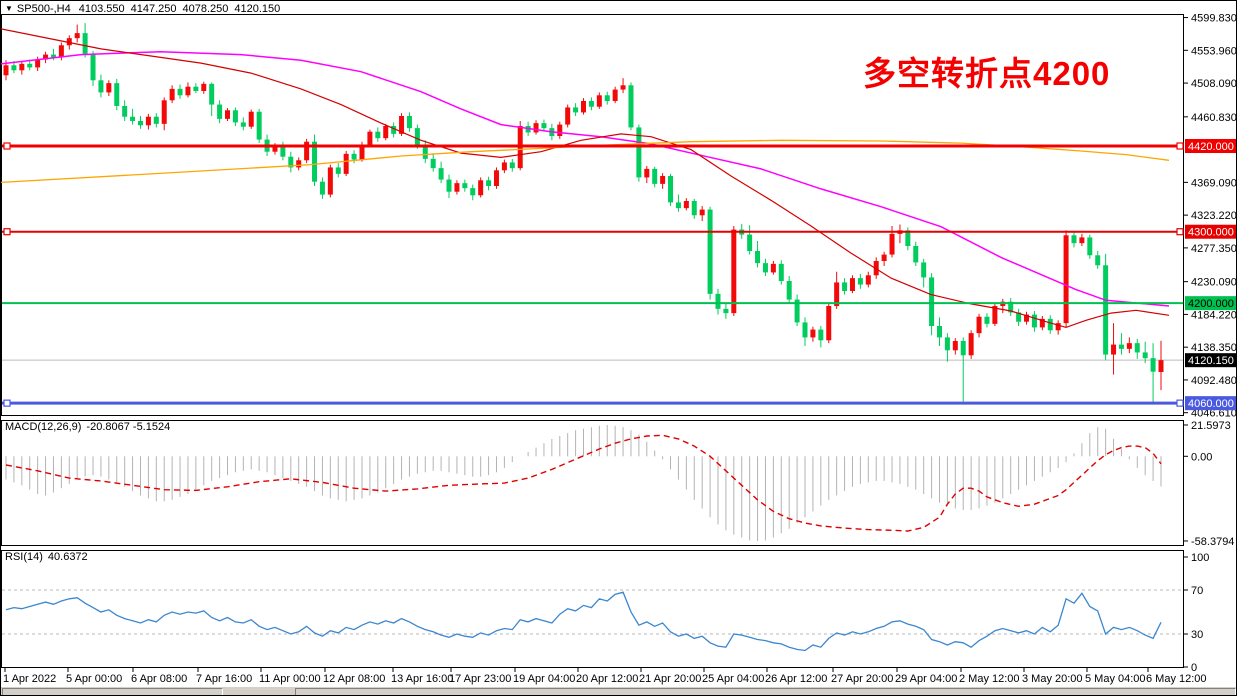 This screenshot has height=696, width=1237. I want to click on chart-annotation-text: 多空转折点4200, so click(987, 73).